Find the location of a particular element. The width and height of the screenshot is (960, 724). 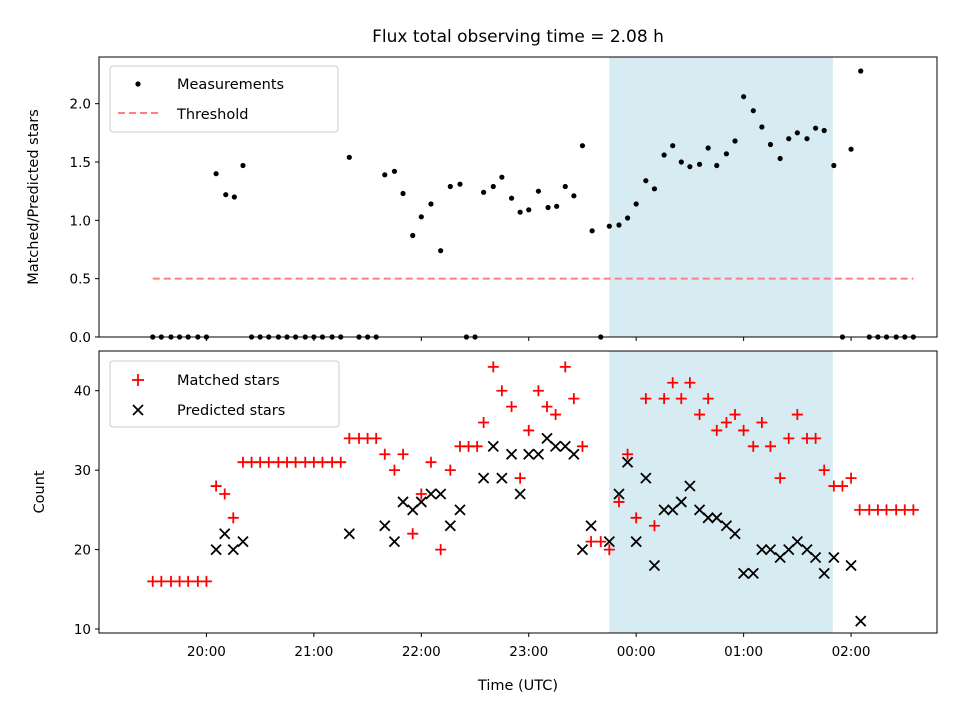

x-tick-label: 22:00 is located at coordinates (421, 652).